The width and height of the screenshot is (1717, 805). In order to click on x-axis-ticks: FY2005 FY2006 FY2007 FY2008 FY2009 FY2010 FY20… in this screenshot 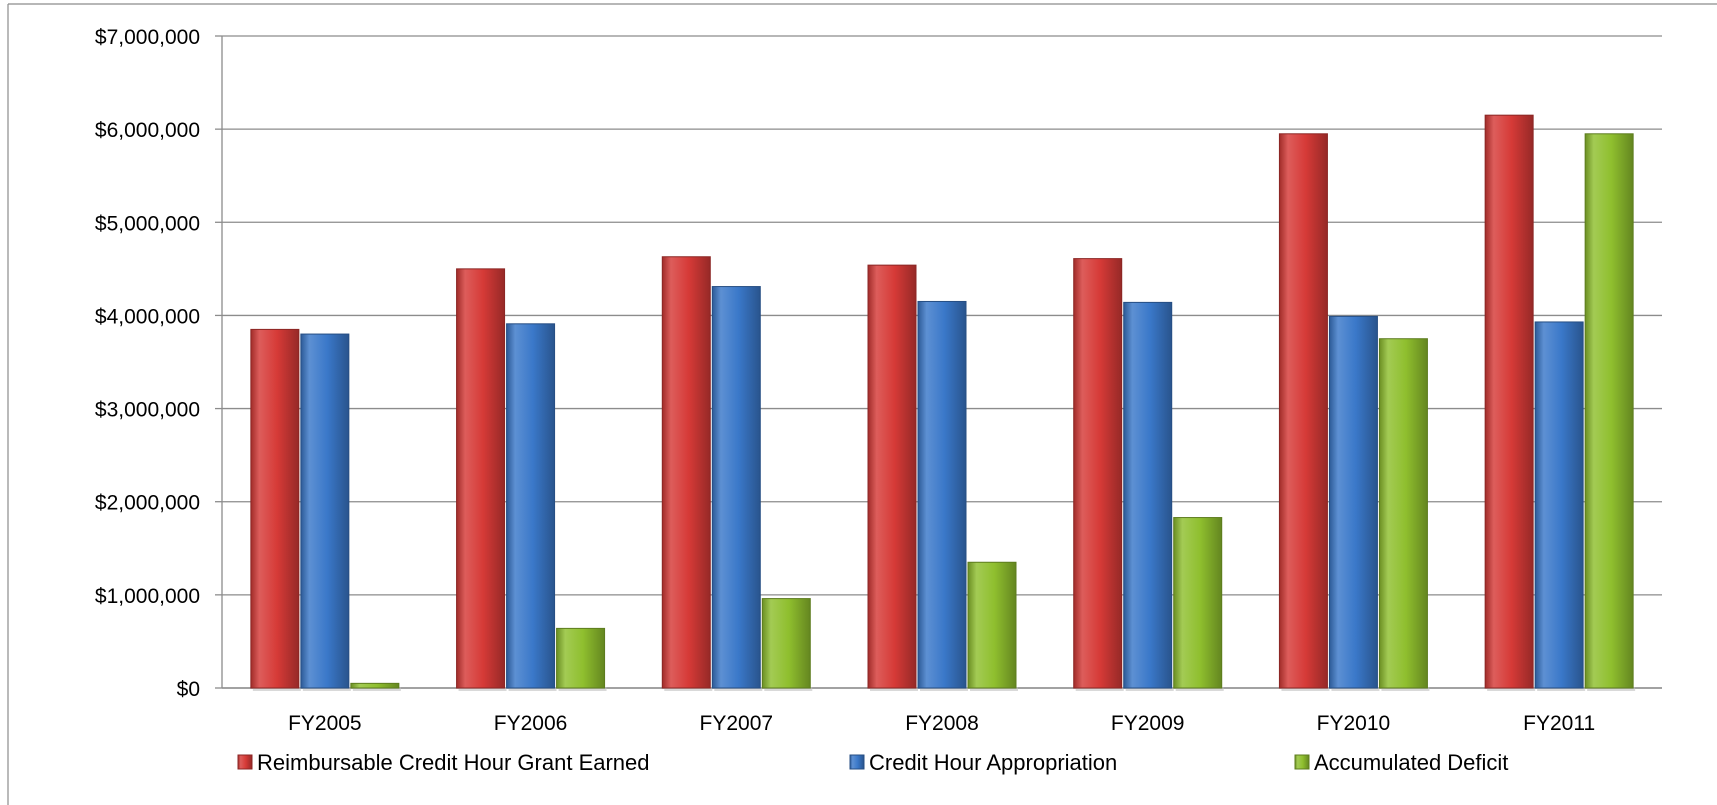, I will do `click(941, 723)`.